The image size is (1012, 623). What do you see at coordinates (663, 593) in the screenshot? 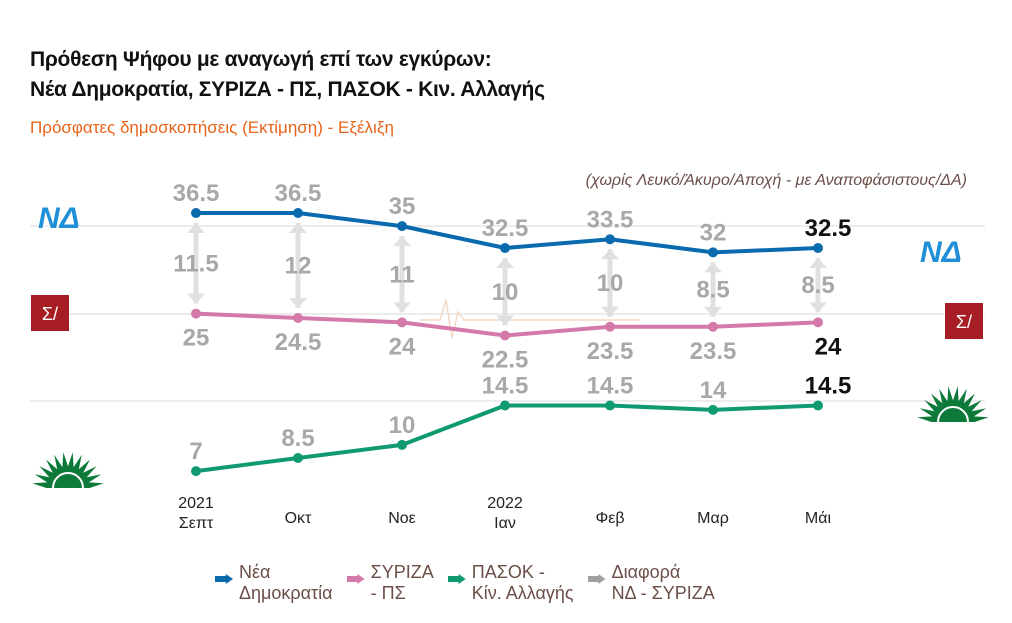
I see `legend-label: ΝΔ - ΣΥΡΙΖΑ` at bounding box center [663, 593].